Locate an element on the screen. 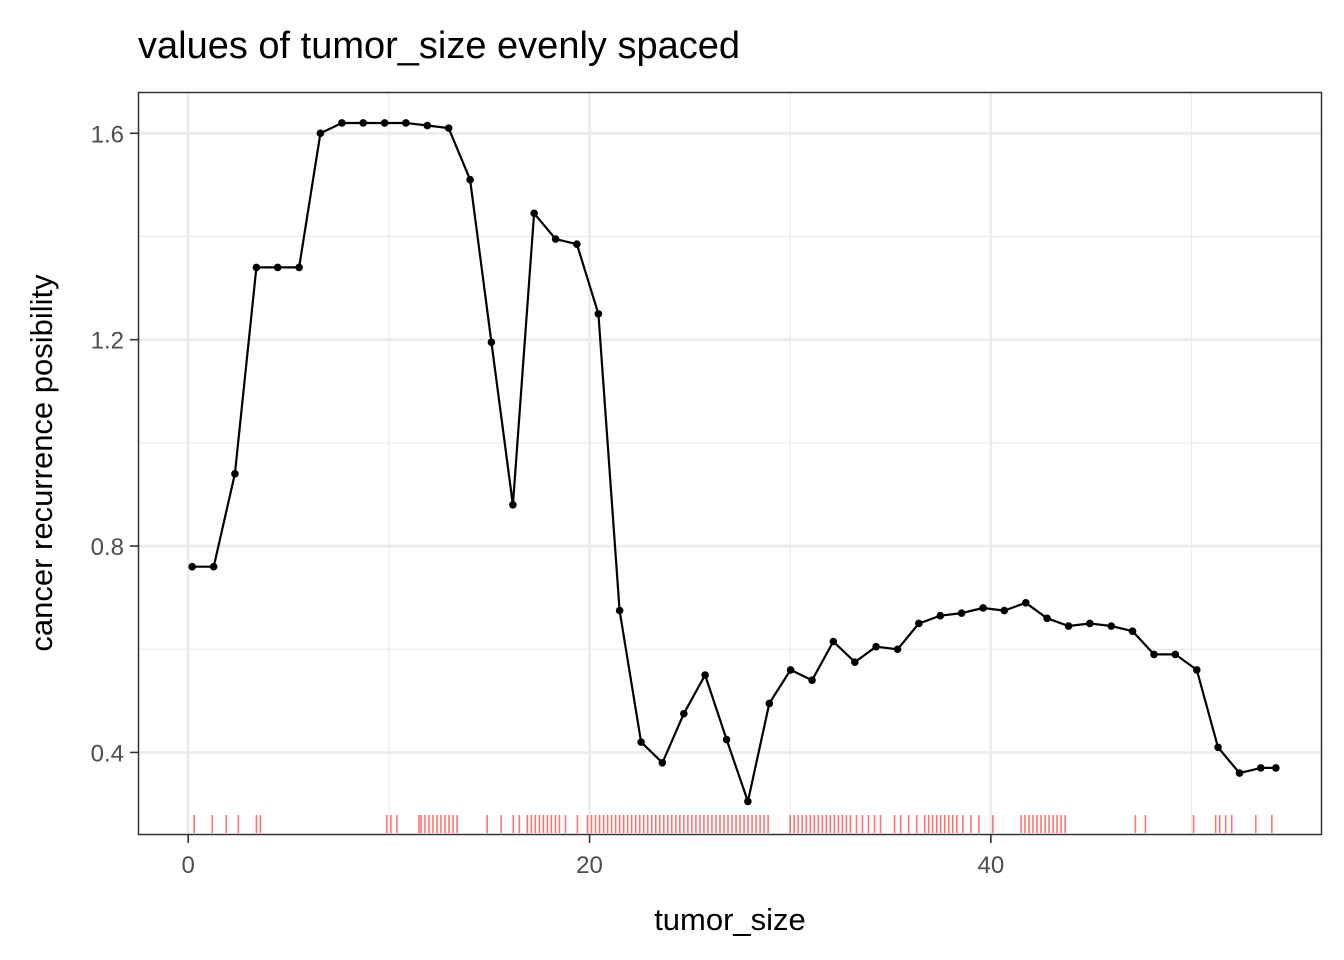 The image size is (1344, 960). x-tick-label: 40 is located at coordinates (991, 865).